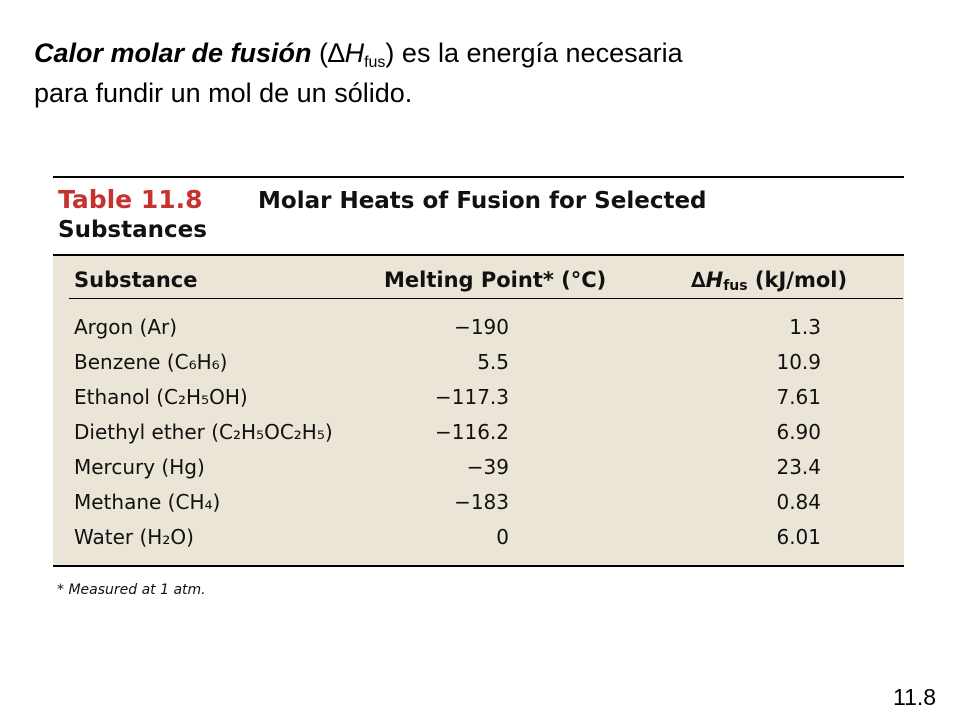  What do you see at coordinates (134, 537) in the screenshot?
I see `cell-substance: Water (H₂O)` at bounding box center [134, 537].